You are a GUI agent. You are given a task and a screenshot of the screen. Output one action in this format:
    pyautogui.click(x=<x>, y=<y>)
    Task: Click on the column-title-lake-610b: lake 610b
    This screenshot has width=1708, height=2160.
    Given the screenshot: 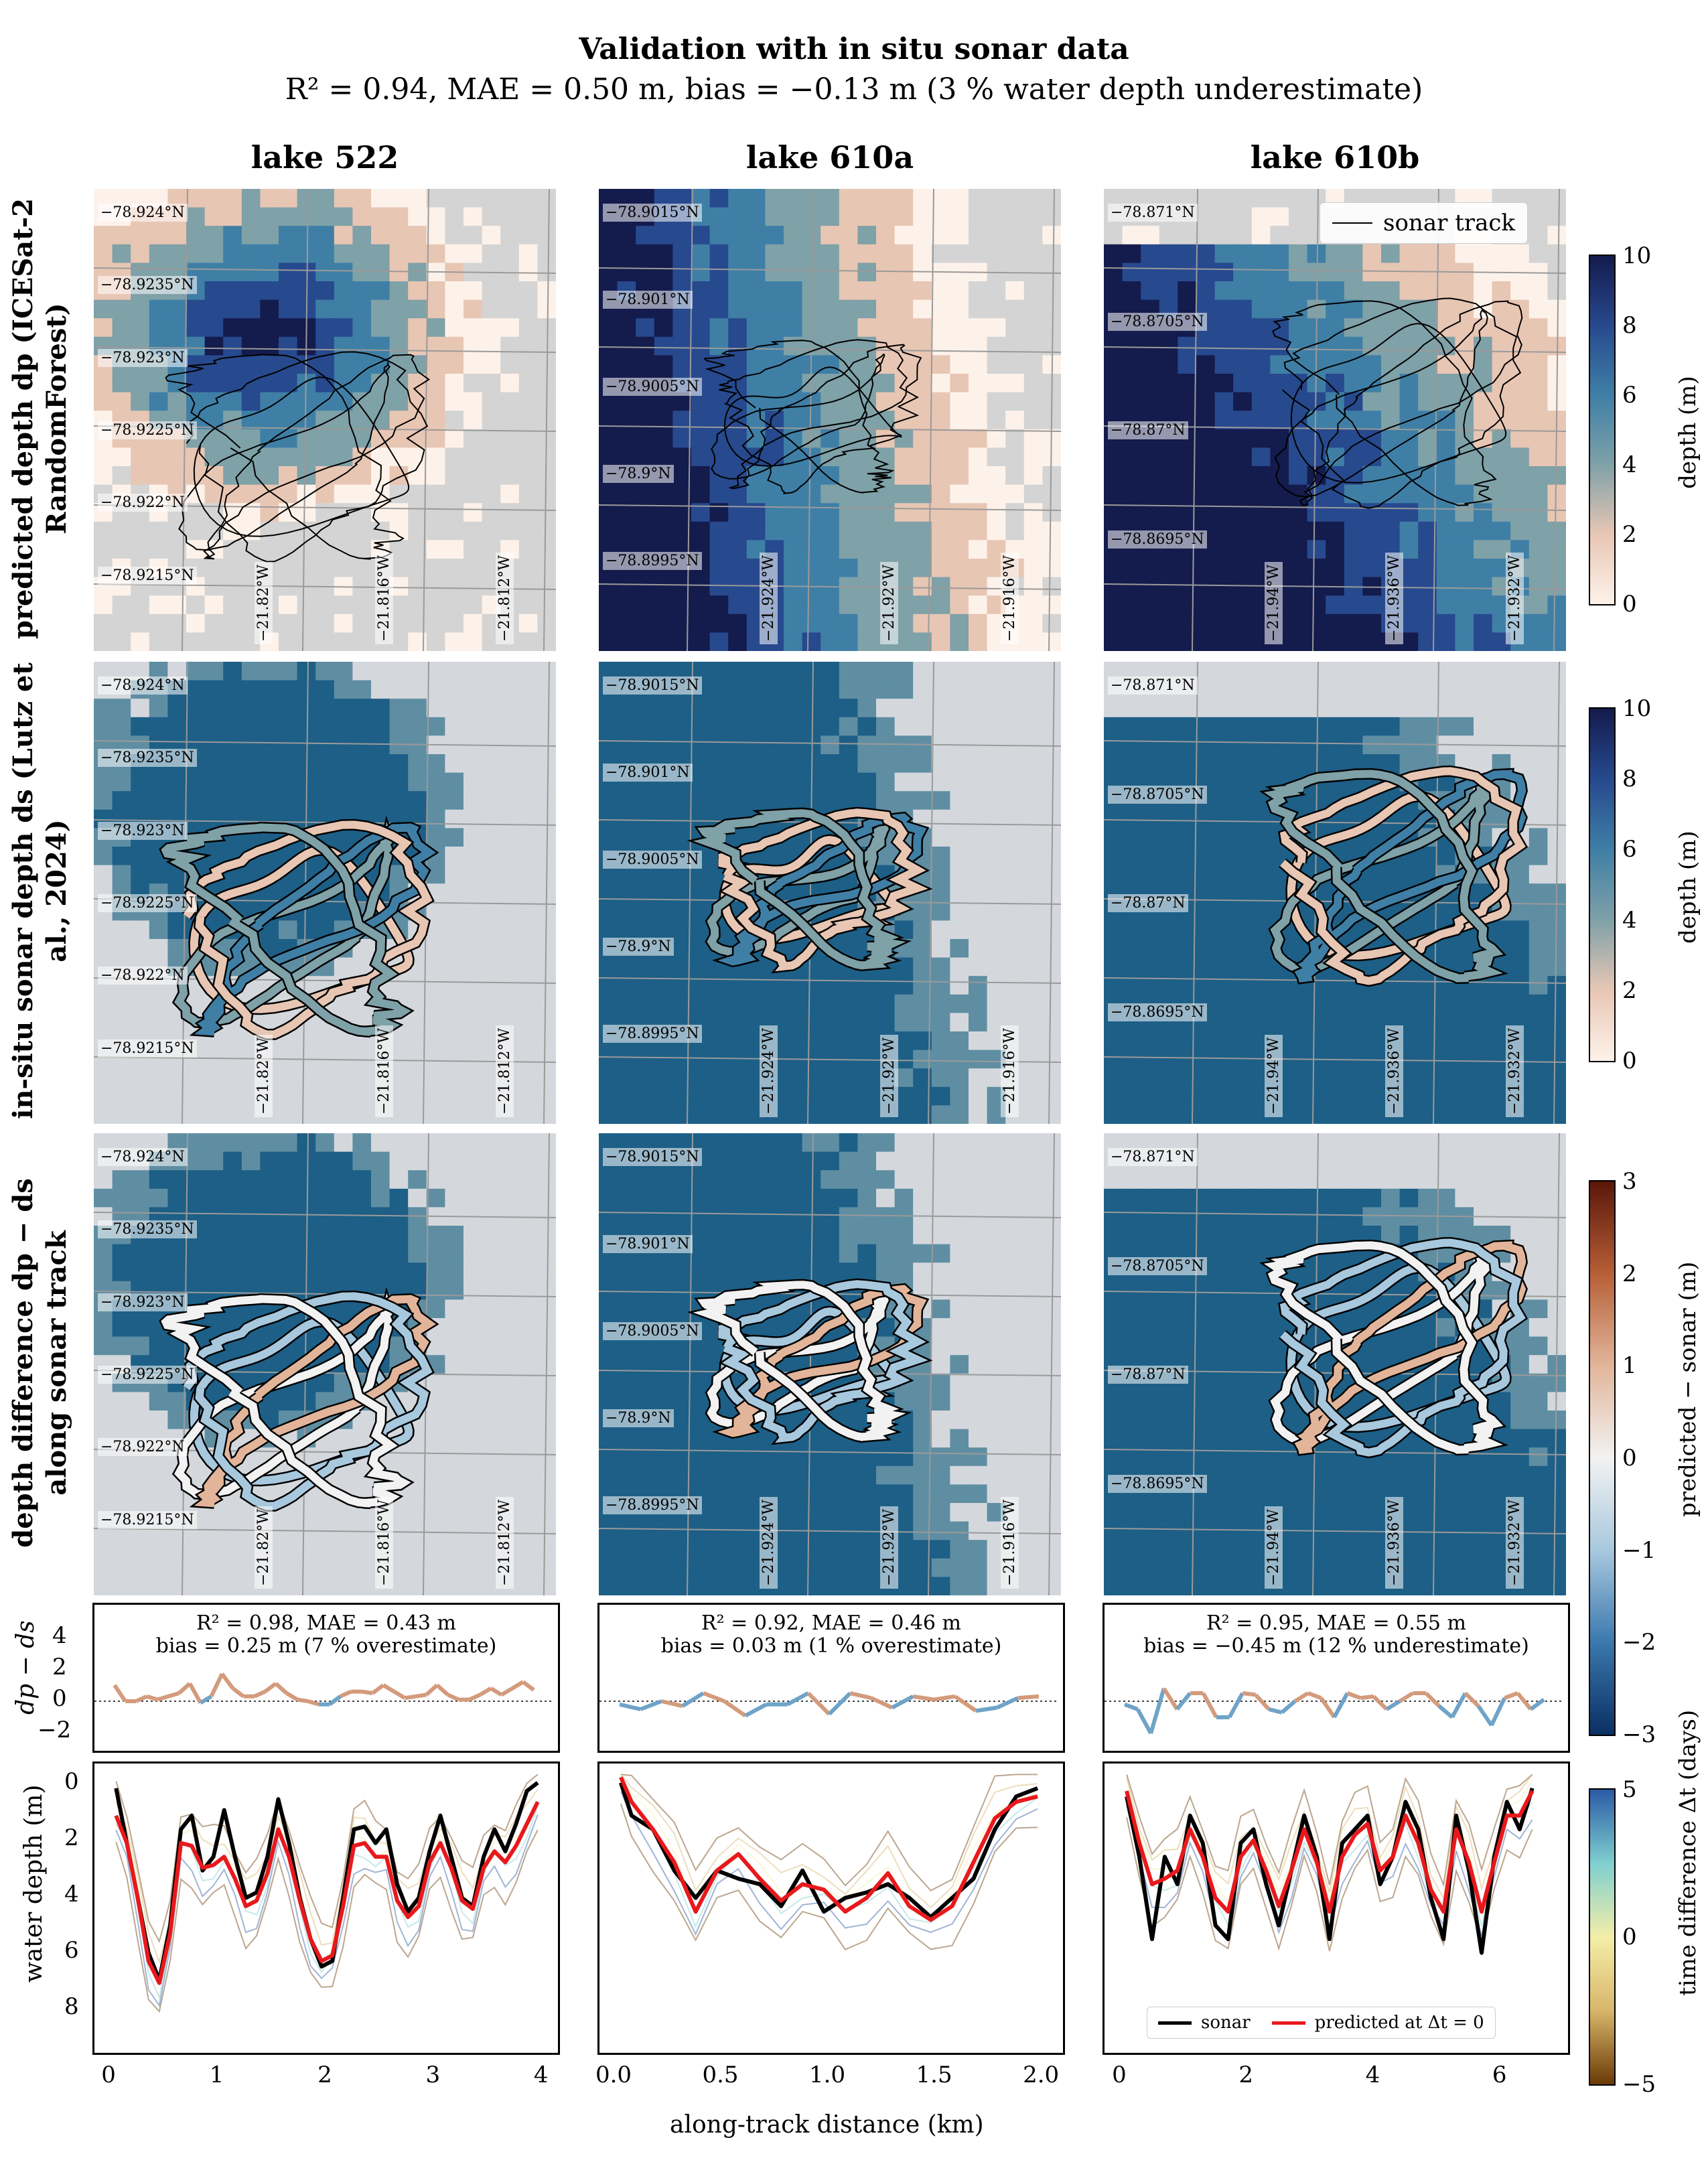 What is the action you would take?
    pyautogui.click(x=1335, y=157)
    